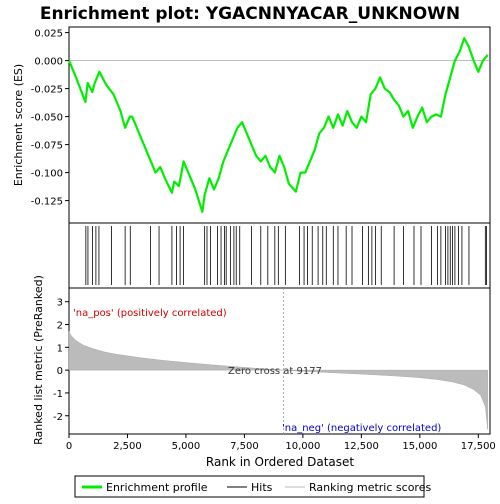  I want to click on es-tick-label: -0.100, so click(47, 174).